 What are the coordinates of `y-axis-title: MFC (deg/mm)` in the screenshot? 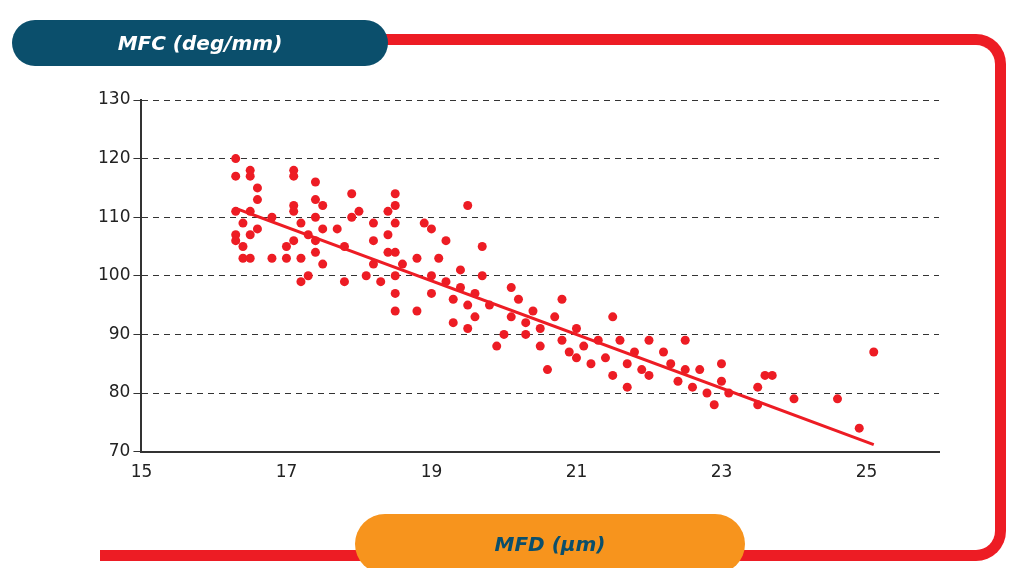 It's located at (200, 43).